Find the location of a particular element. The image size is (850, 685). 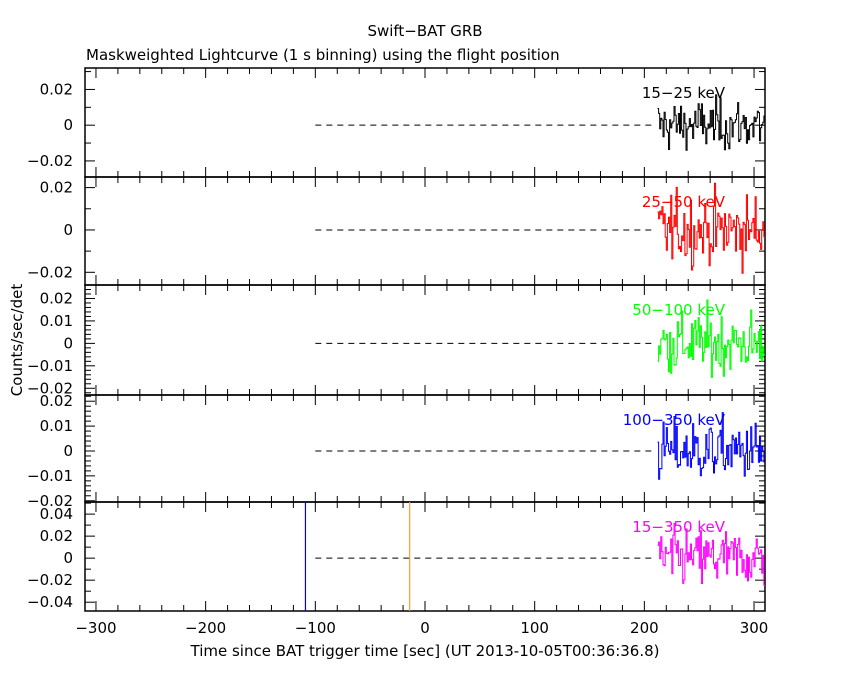

y-tick-label: 0.04 is located at coordinates (56, 514).